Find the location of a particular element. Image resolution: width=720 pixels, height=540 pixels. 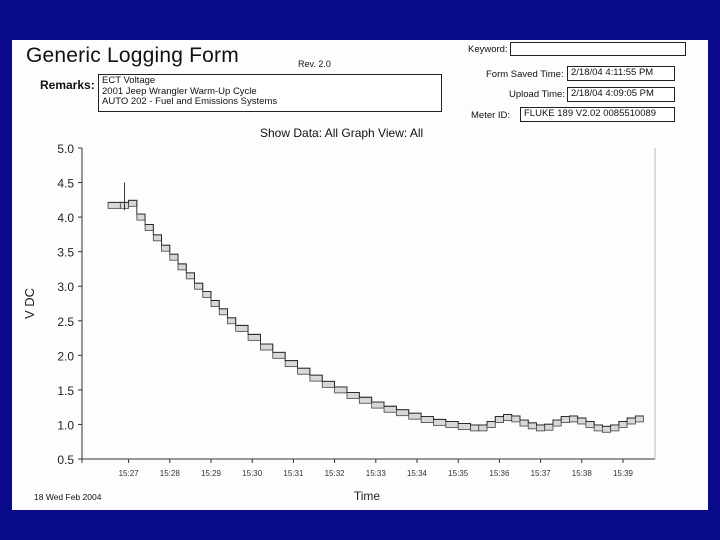

remarks-line: 2001 Jeep Wrangler Warm-Up Cycle is located at coordinates (179, 91).